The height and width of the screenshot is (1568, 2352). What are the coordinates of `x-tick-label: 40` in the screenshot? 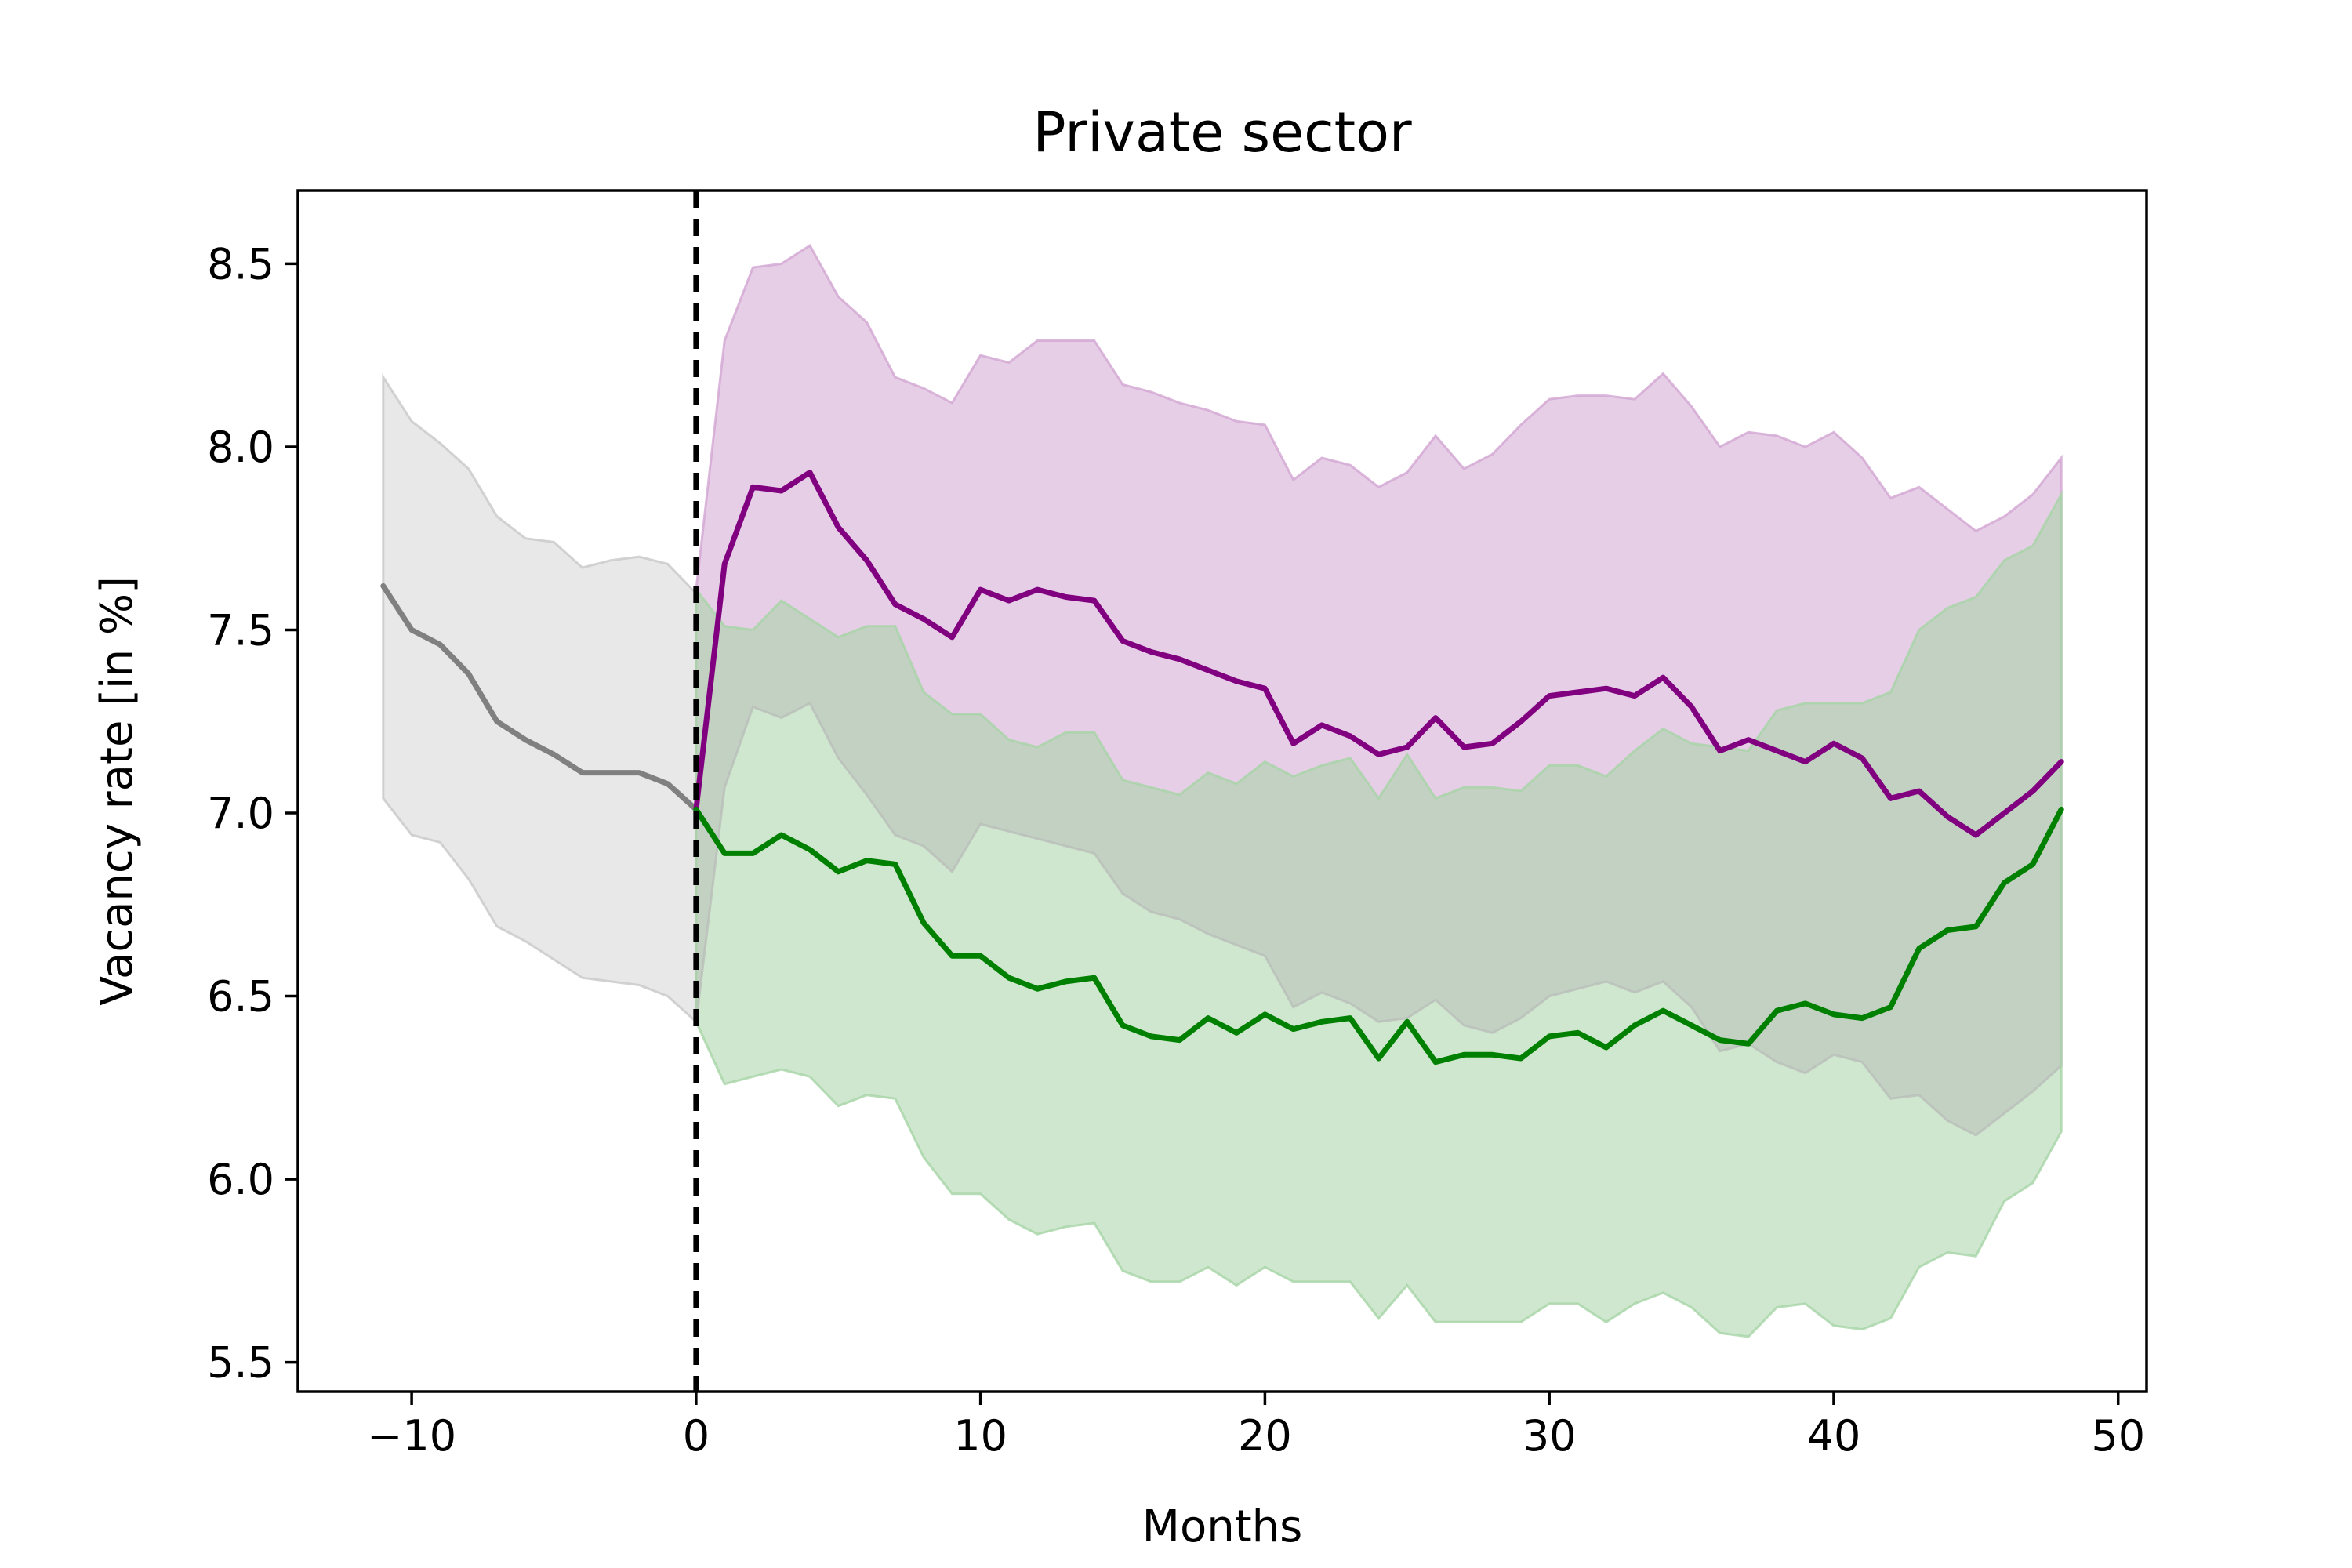 It's located at (1834, 1436).